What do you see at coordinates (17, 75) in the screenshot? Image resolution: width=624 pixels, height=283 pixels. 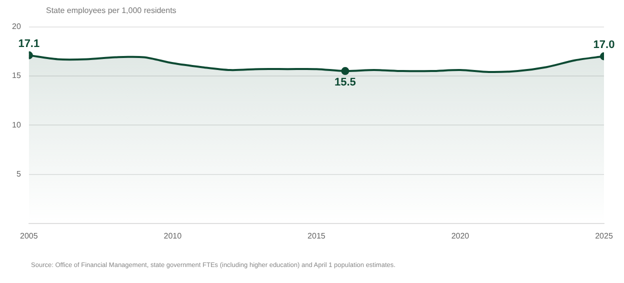 I see `y-tick-label: 15` at bounding box center [17, 75].